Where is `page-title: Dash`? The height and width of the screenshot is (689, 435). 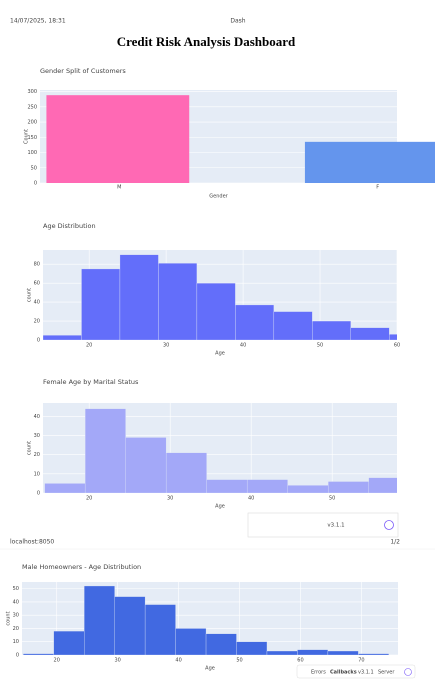 page-title: Dash is located at coordinates (237, 21).